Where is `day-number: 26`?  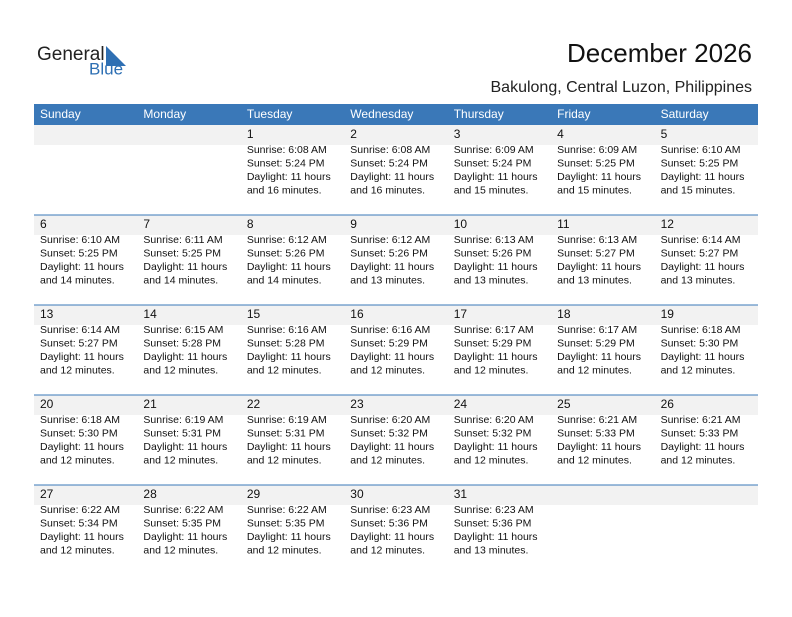
day-number: 26 is located at coordinates (668, 404).